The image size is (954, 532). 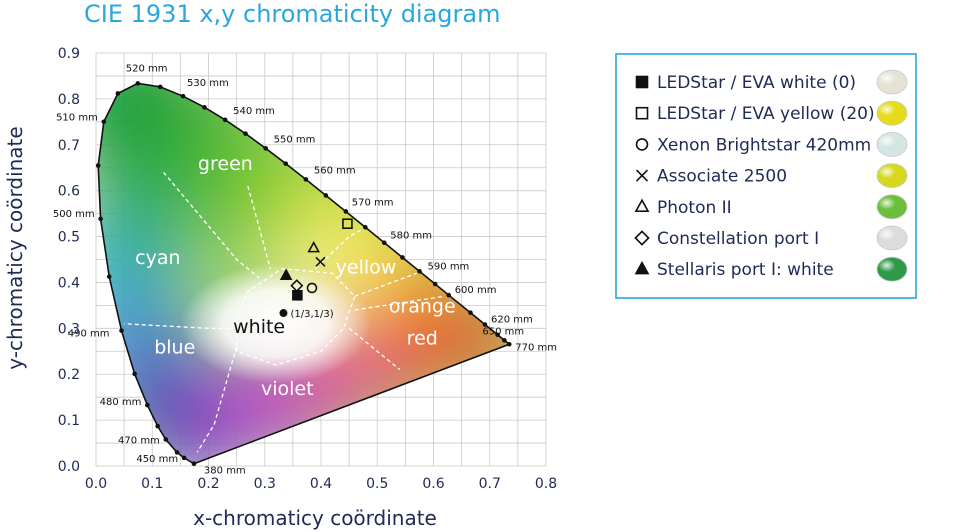 What do you see at coordinates (373, 202) in the screenshot?
I see `wavelength-label-570-mm: 570 mm` at bounding box center [373, 202].